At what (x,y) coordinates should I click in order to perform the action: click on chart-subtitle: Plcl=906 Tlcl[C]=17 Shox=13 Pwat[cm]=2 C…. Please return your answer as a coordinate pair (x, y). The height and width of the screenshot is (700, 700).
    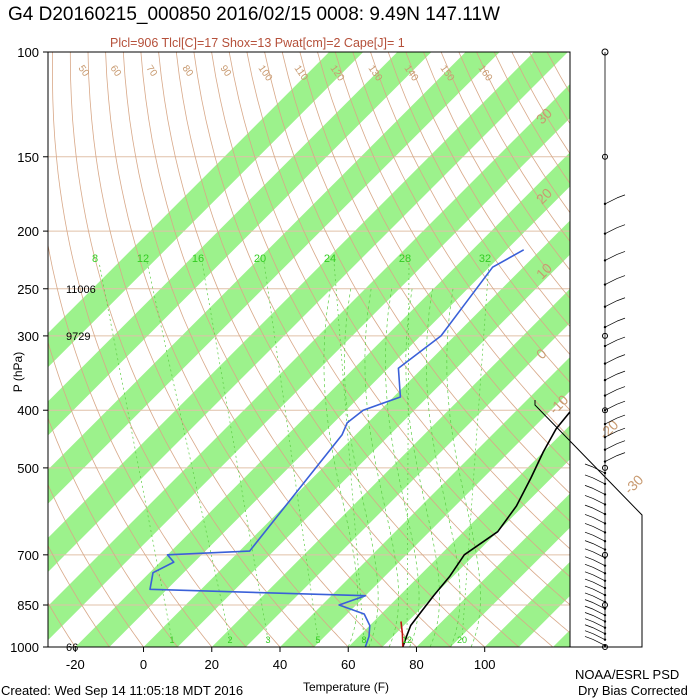
    Looking at the image, I should click on (257, 43).